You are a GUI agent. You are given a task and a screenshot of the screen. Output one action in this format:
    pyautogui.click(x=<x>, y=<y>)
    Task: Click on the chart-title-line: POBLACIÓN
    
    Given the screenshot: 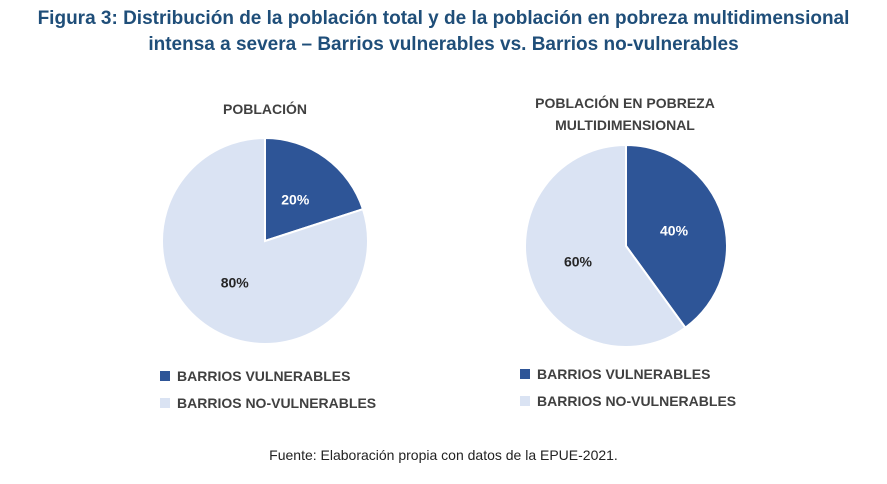 What is the action you would take?
    pyautogui.click(x=265, y=109)
    